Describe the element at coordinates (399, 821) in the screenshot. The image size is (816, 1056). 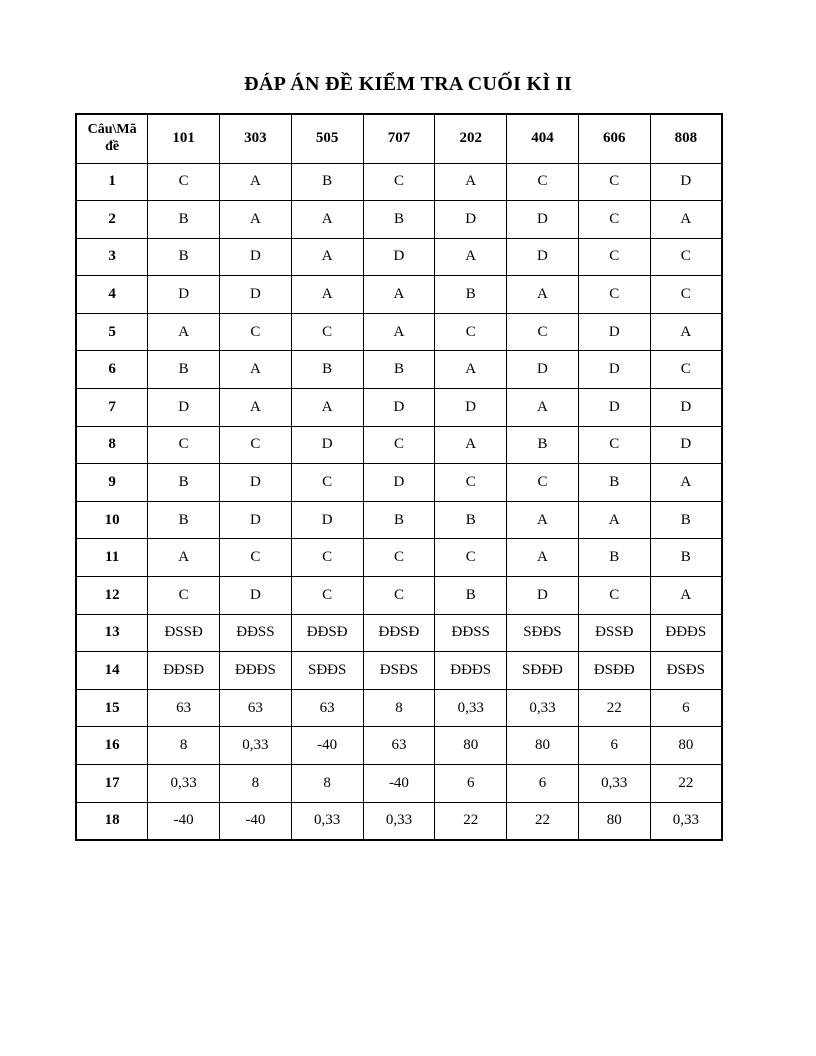
I see `table-row: 18 -40 -40 0,33 0,33 22 22 80 0,33` at that location.